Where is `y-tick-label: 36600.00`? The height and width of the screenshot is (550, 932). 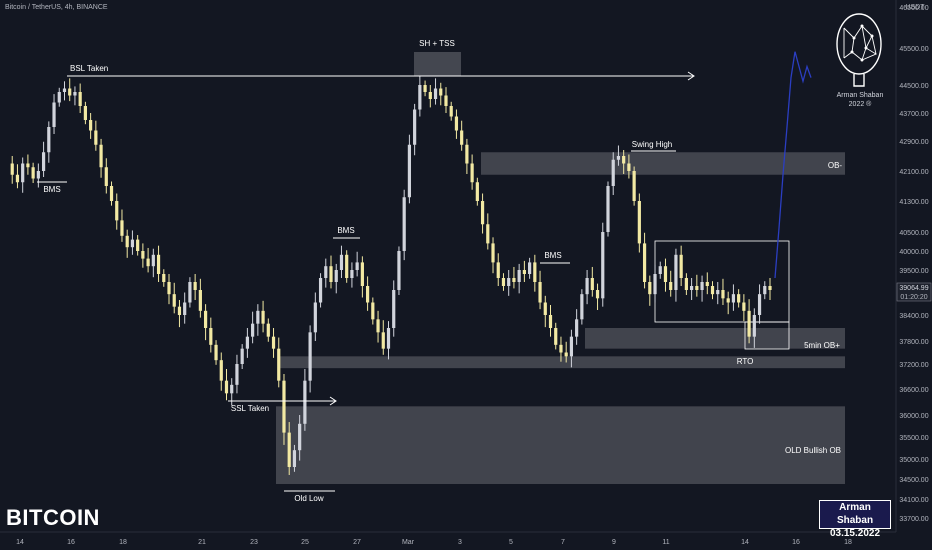
y-tick-label: 36600.00 is located at coordinates (913, 390).